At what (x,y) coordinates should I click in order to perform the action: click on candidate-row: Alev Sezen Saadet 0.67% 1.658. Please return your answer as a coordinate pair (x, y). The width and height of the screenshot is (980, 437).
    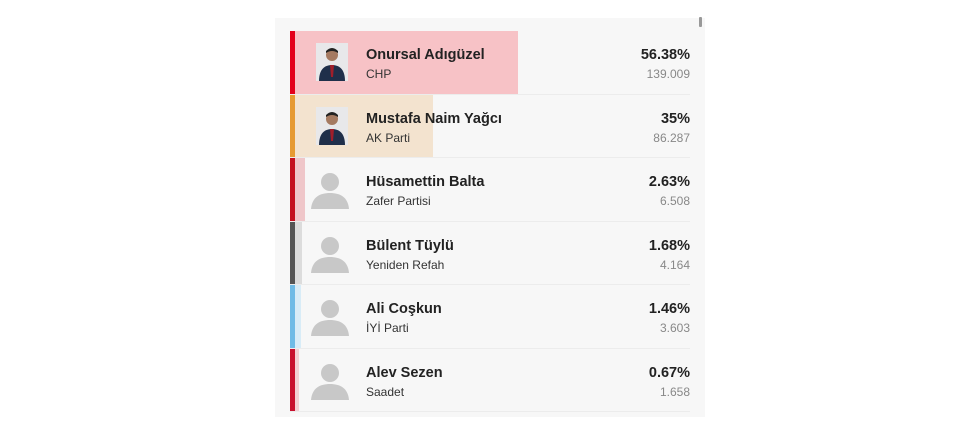
    Looking at the image, I should click on (490, 380).